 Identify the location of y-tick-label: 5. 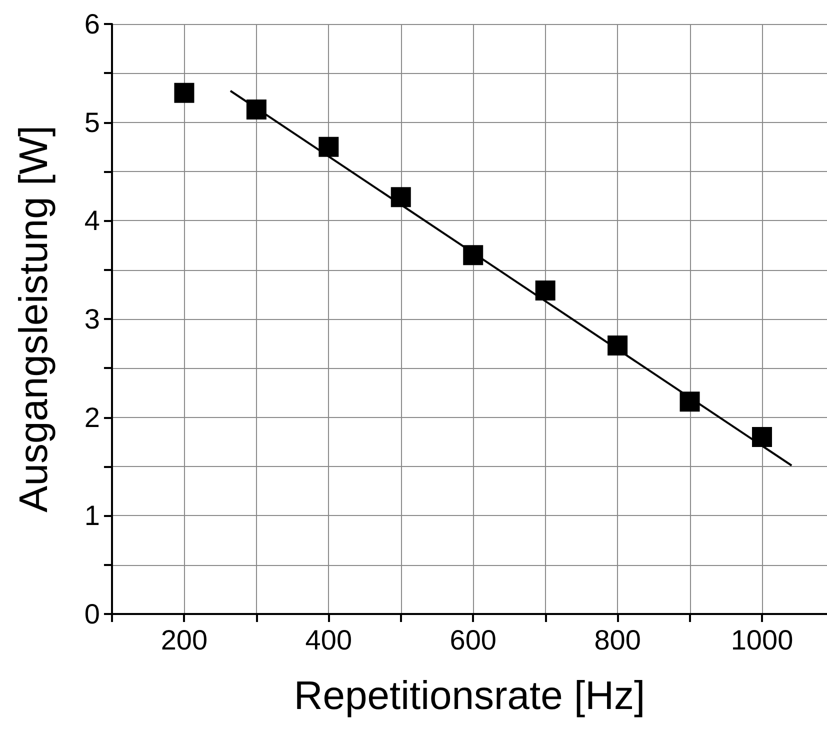
(92, 122).